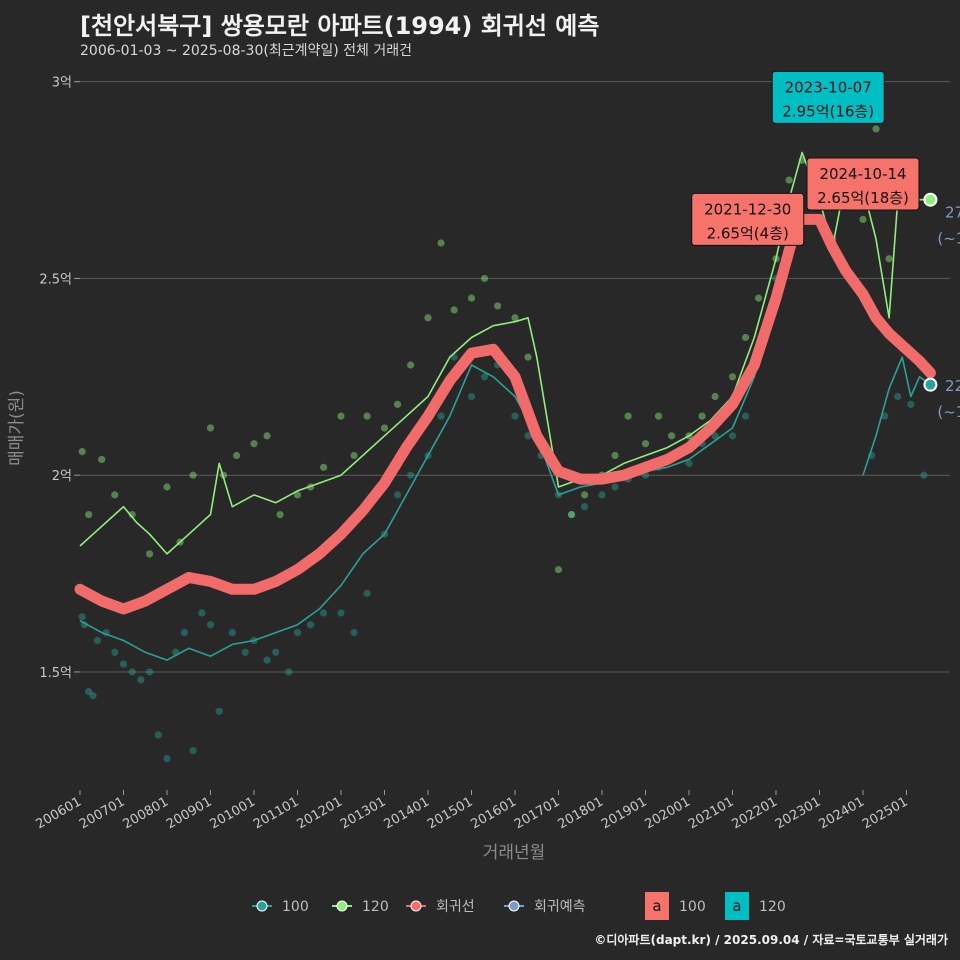  What do you see at coordinates (375, 907) in the screenshot?
I see `legend-label: 120` at bounding box center [375, 907].